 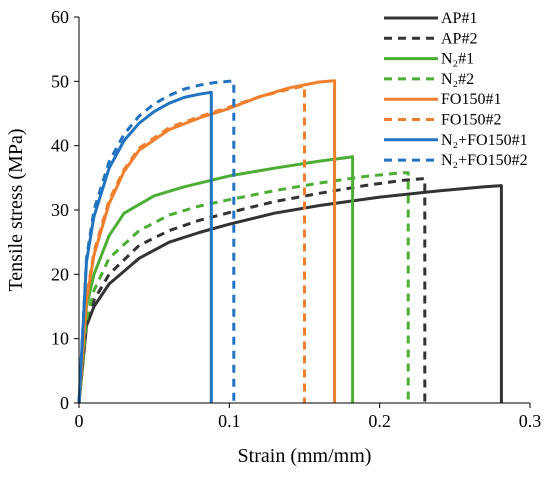 What do you see at coordinates (305, 456) in the screenshot?
I see `x-axis-title: Strain (mm/mm)` at bounding box center [305, 456].